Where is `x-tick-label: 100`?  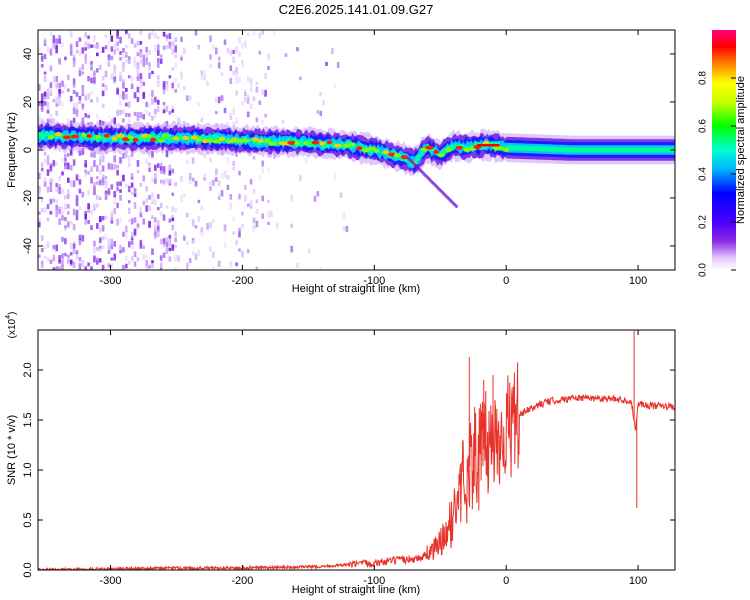 x-tick-label: 100 is located at coordinates (638, 281).